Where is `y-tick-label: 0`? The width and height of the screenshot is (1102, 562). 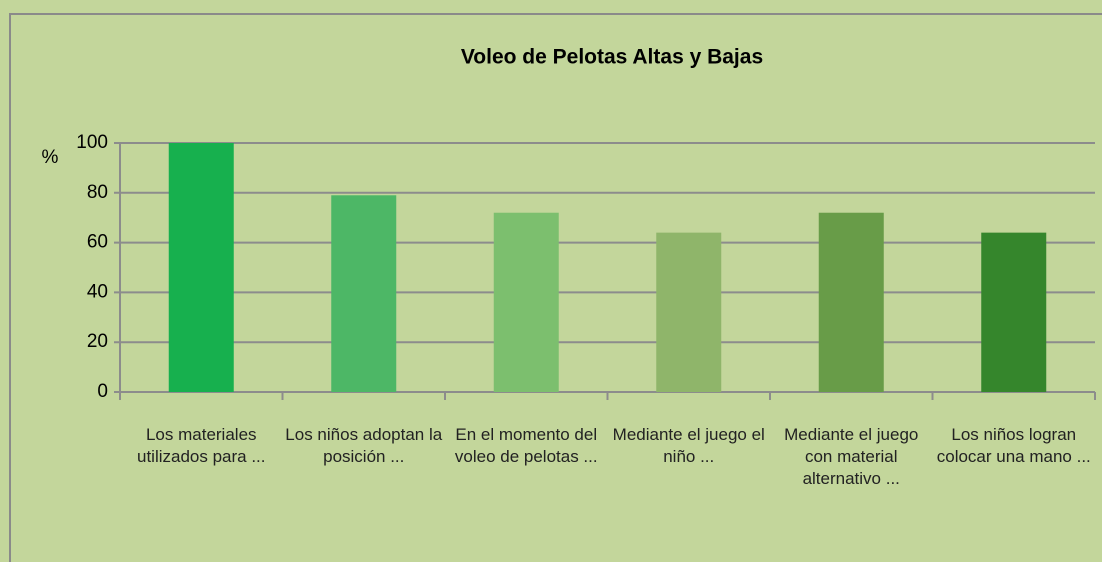 y-tick-label: 0 is located at coordinates (102, 391).